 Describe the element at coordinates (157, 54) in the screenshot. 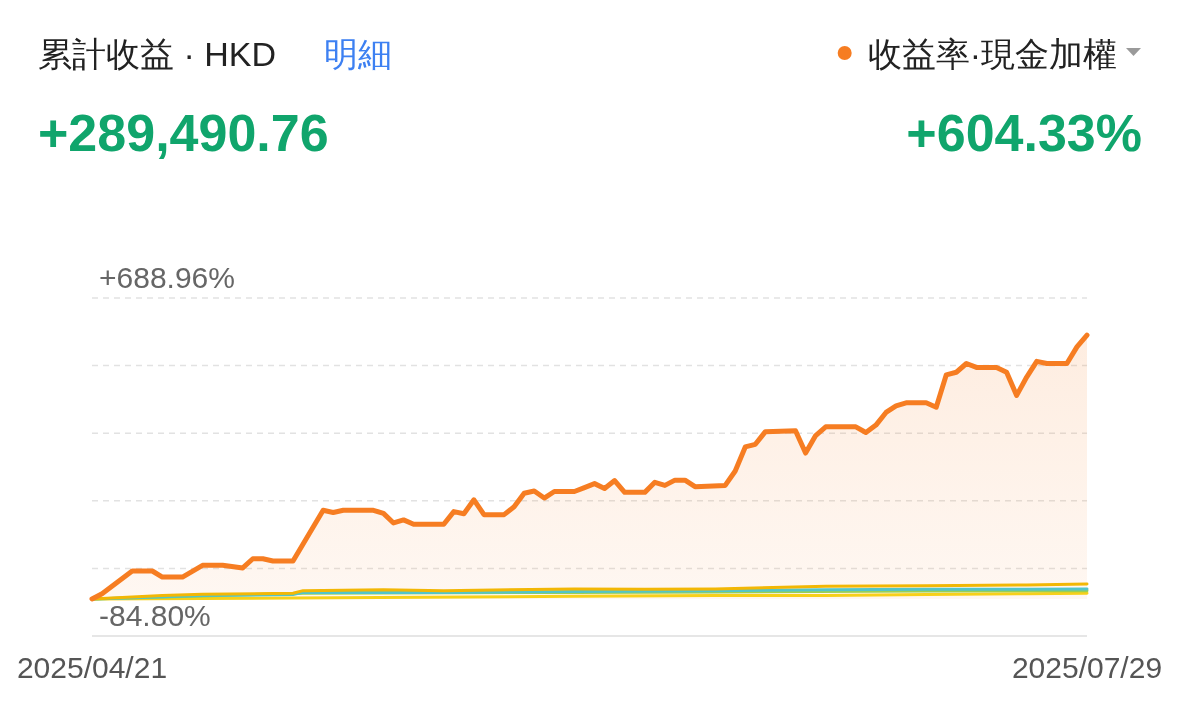

I see `title: 累計收益 · HKD` at that location.